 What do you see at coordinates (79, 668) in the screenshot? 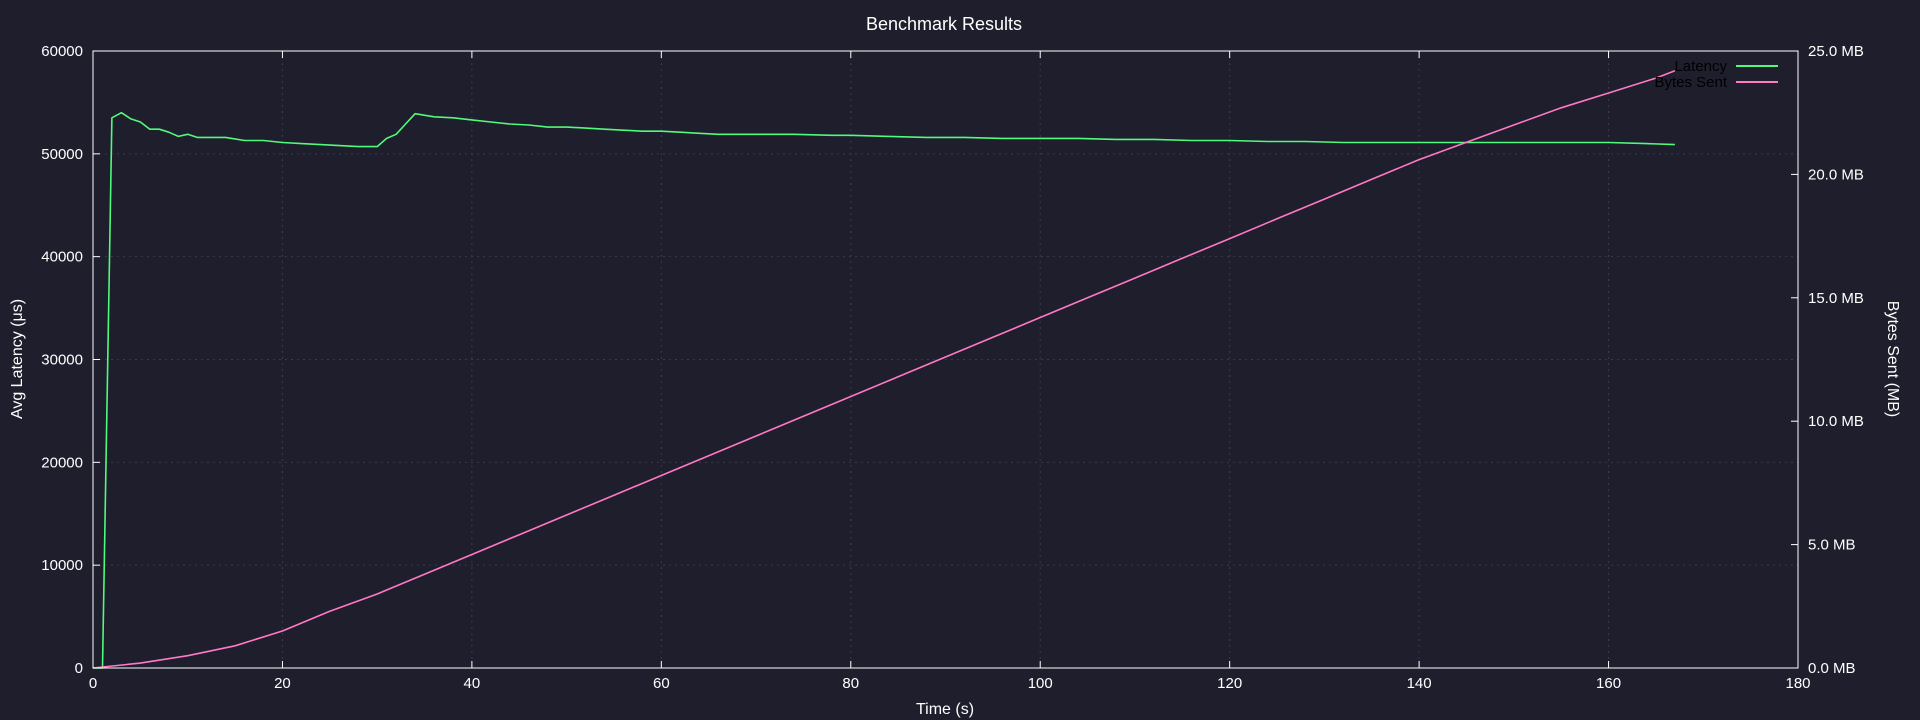
I see `y-tick-label: 0` at bounding box center [79, 668].